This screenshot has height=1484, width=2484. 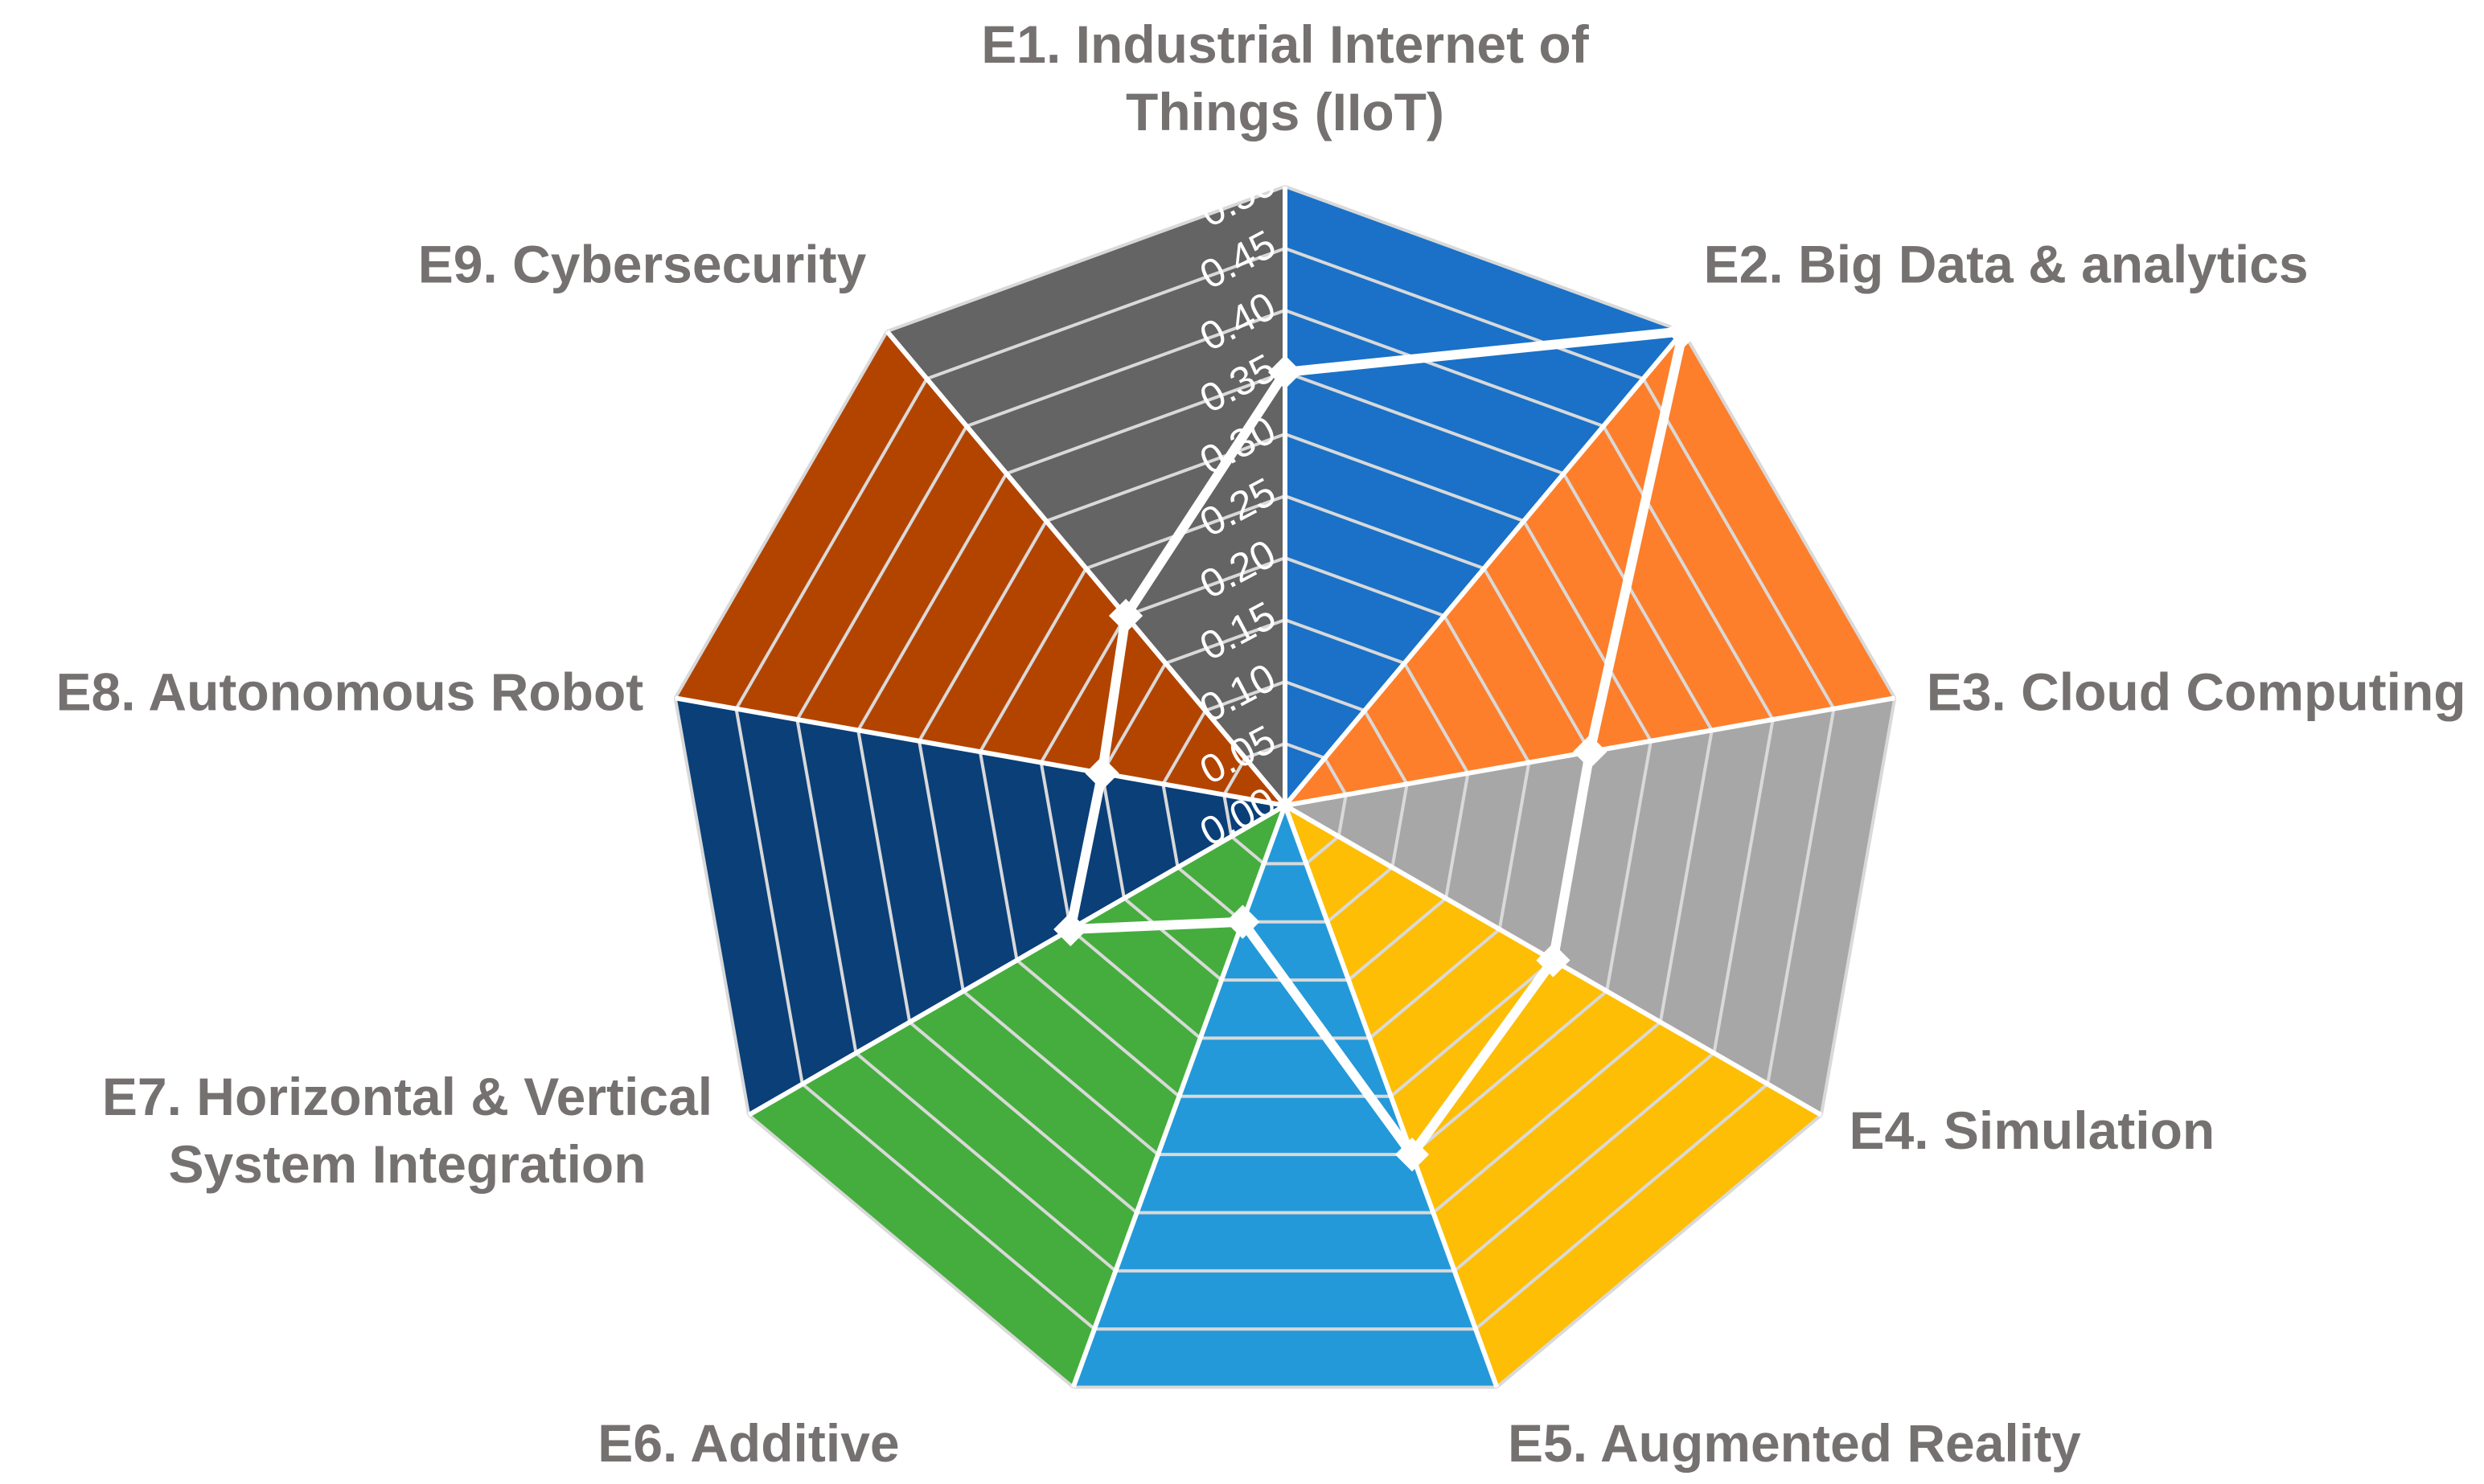 What do you see at coordinates (407, 1164) in the screenshot?
I see `category-label-7: System Integration` at bounding box center [407, 1164].